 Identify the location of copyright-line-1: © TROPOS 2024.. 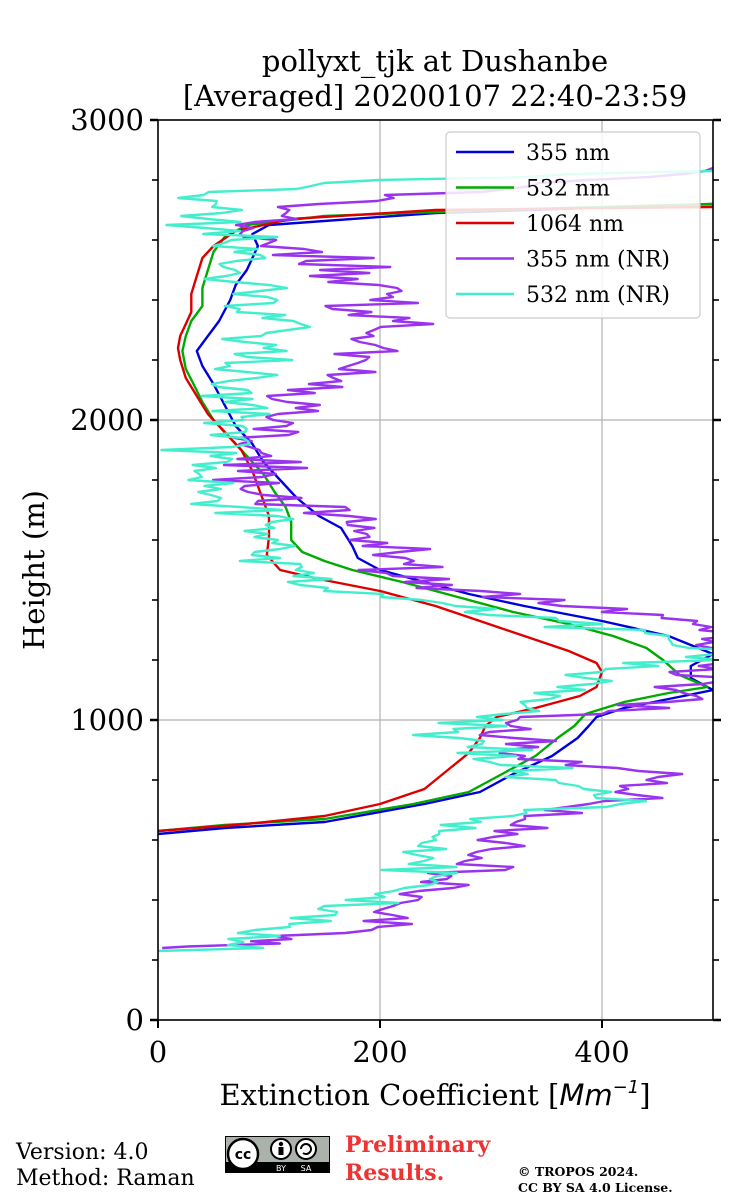
(578, 1171).